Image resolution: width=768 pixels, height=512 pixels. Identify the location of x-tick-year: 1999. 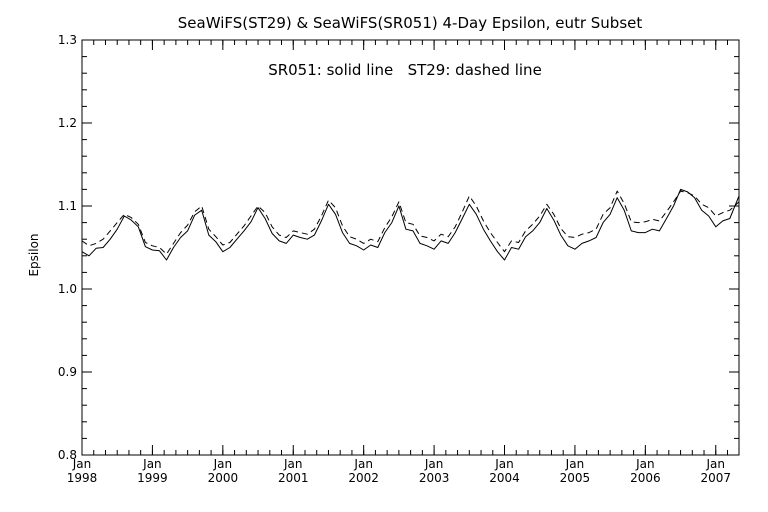
(152, 478).